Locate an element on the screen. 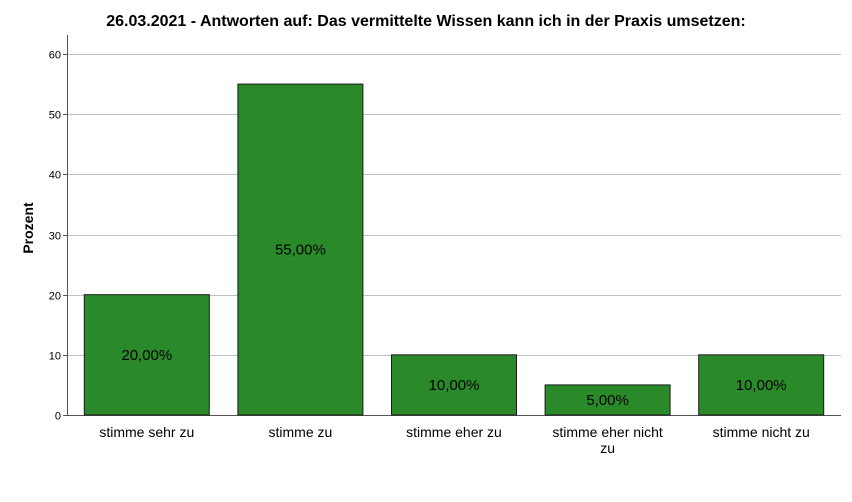  y-tick-label: 60 is located at coordinates (55, 56).